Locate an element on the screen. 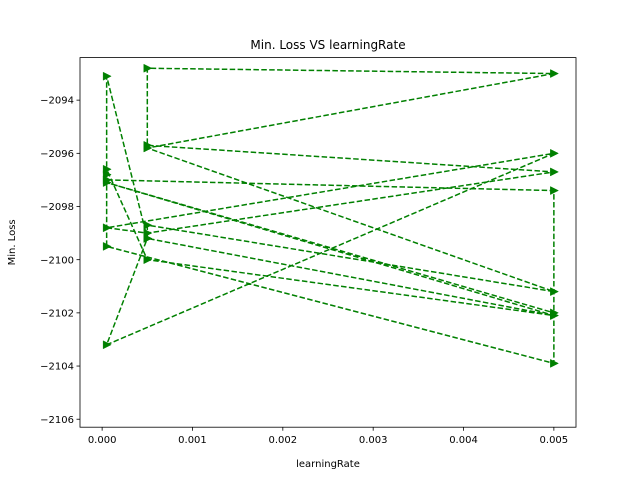 This screenshot has height=480, width=640. x-axis-label: learningRate is located at coordinates (328, 464).